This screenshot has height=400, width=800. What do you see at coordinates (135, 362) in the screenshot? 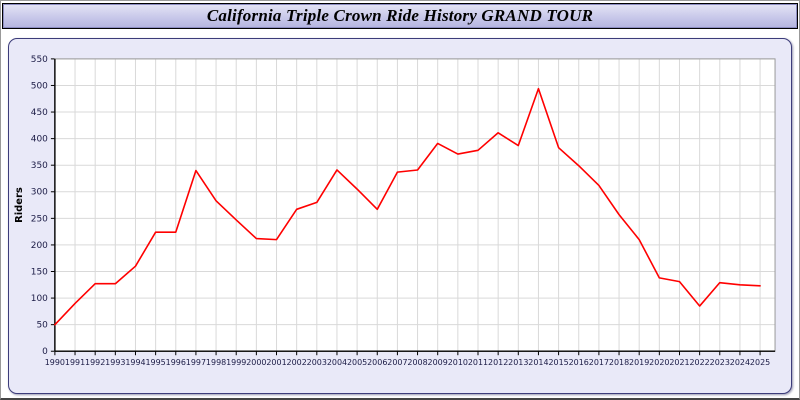
I see `x-tick-label: 1994` at bounding box center [135, 362].